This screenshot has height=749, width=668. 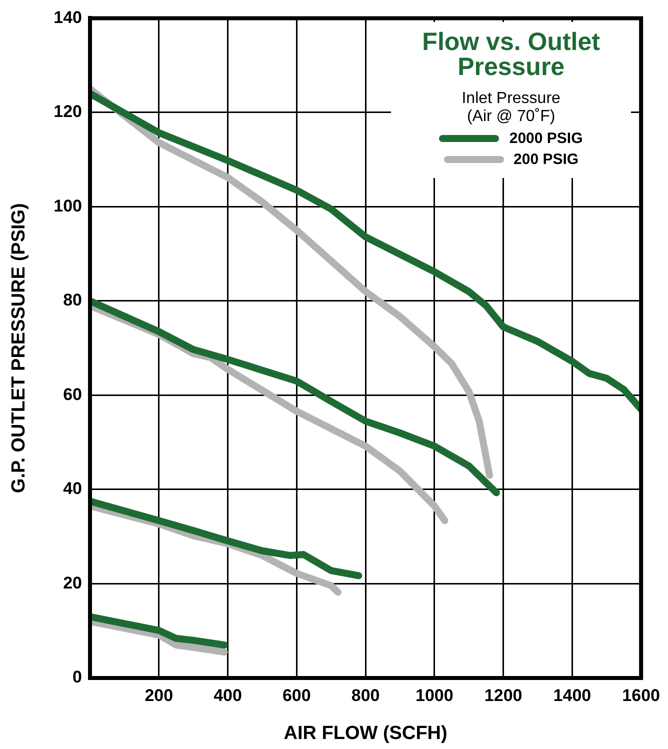 What do you see at coordinates (72, 488) in the screenshot?
I see `y-tick-label: 40` at bounding box center [72, 488].